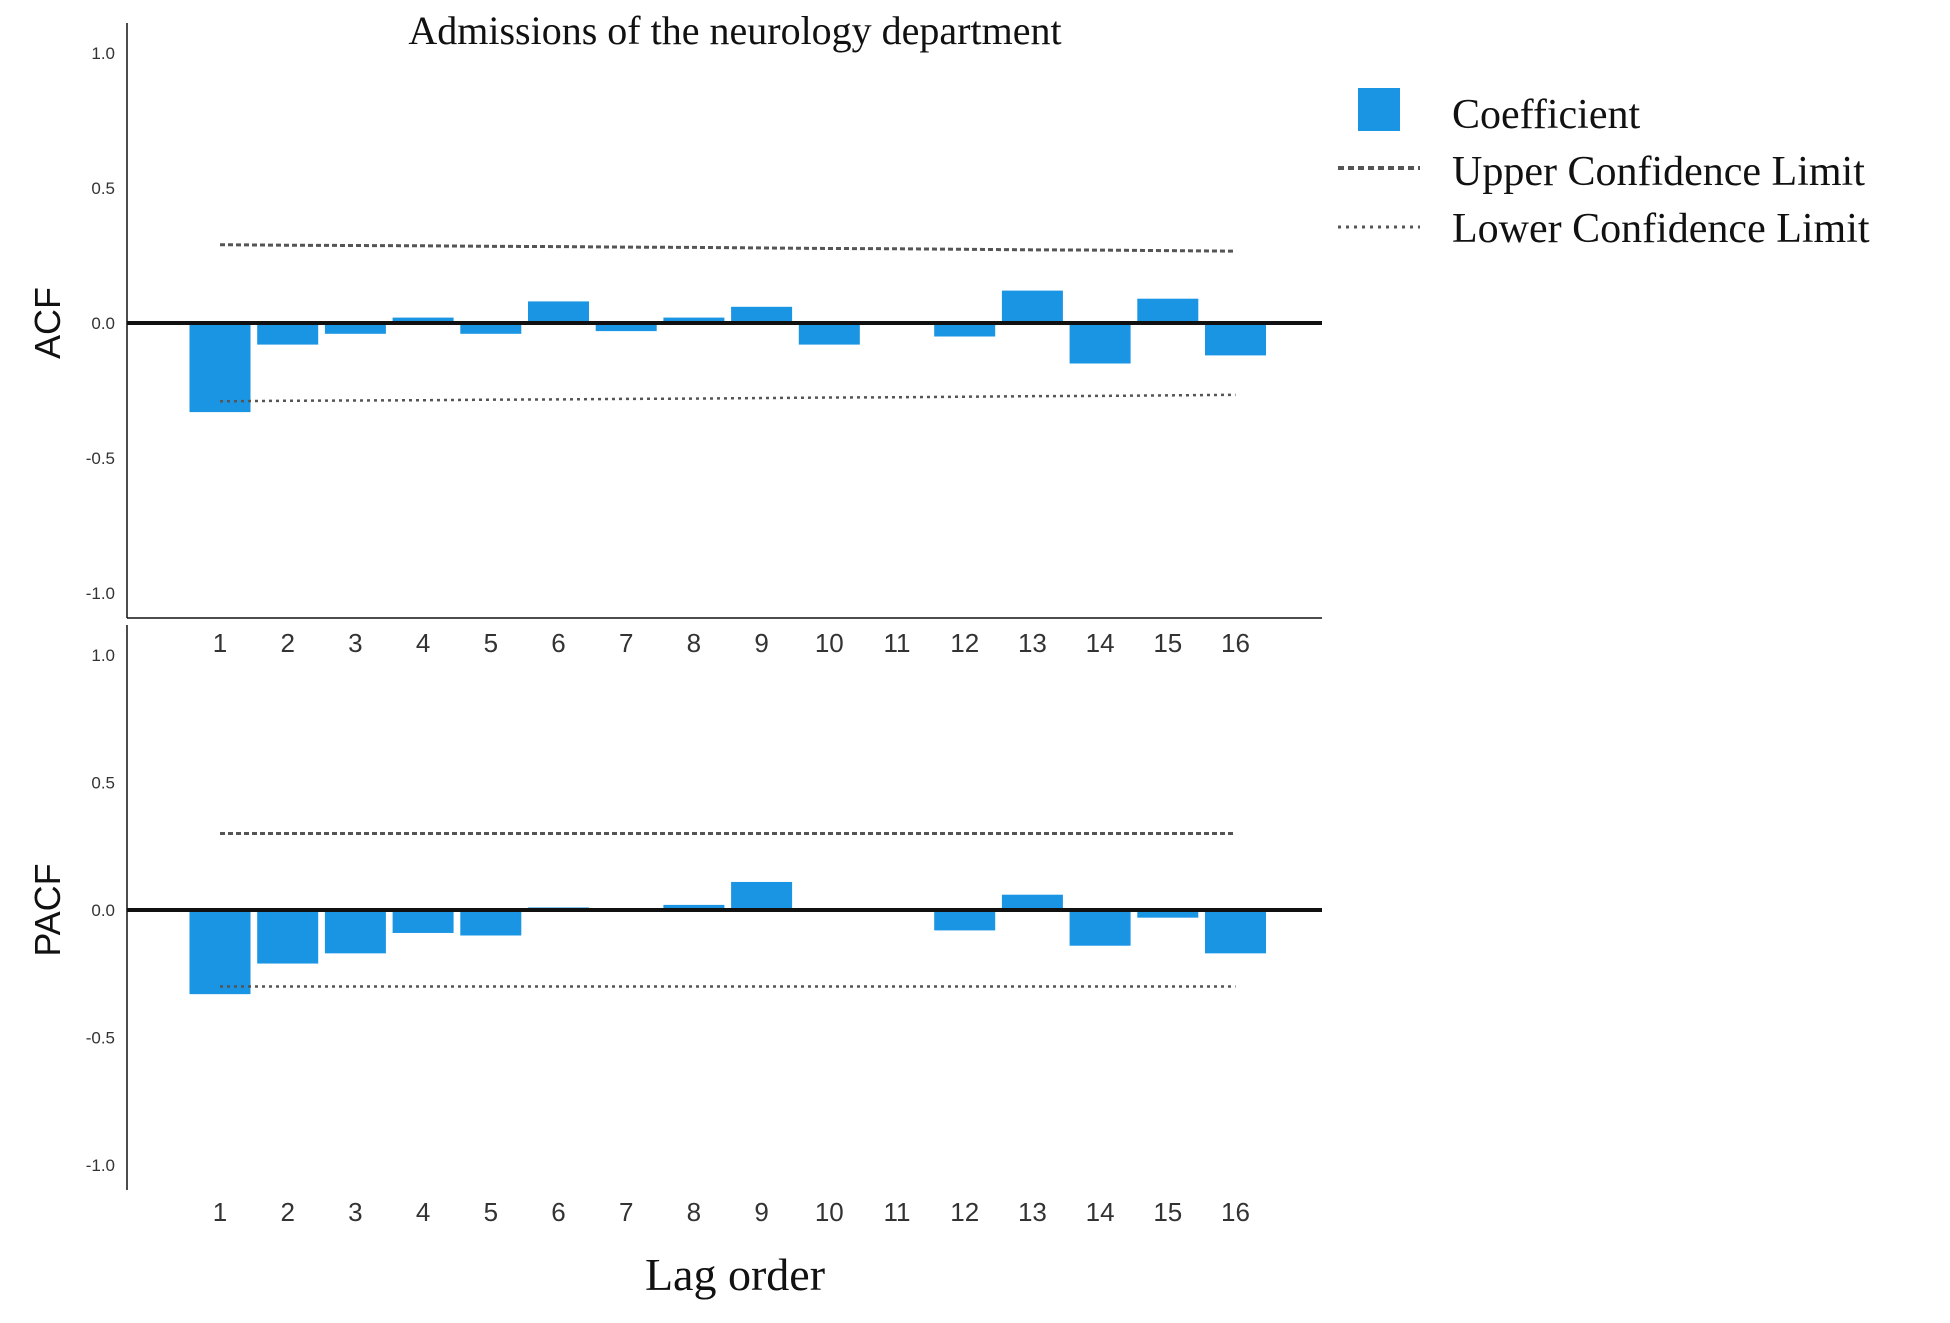 The width and height of the screenshot is (1950, 1323). I want to click on pacf-x-tick-label: 1, so click(220, 1212).